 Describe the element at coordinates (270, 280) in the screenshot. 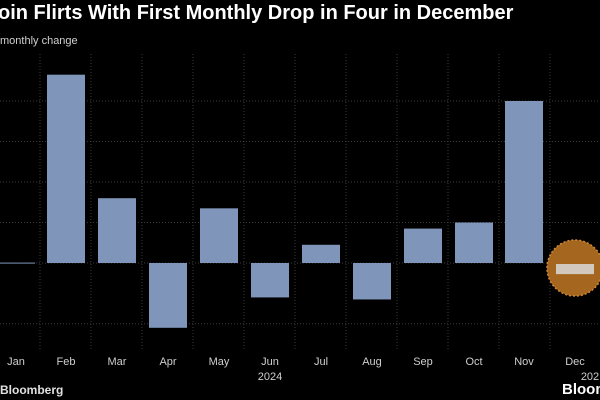

I see `bar-jun` at that location.